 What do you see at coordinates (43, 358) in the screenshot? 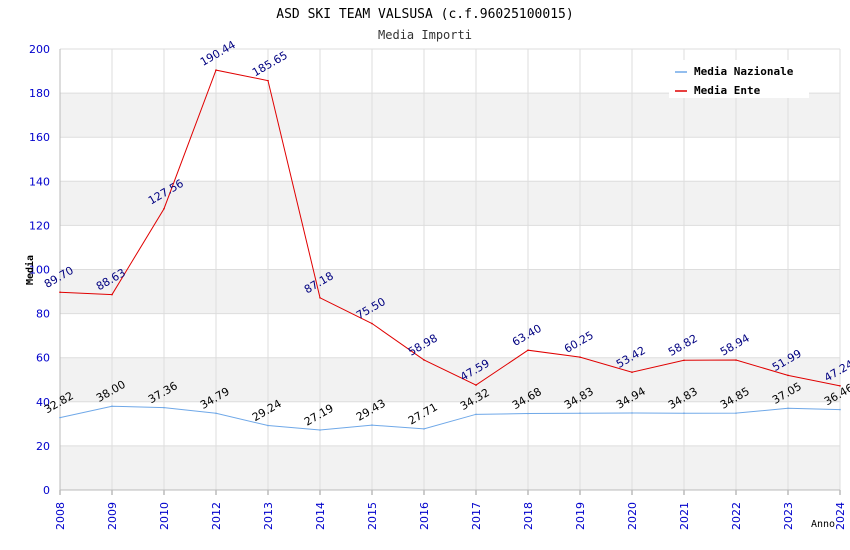
I see `y-tick-label: 60` at bounding box center [43, 358].